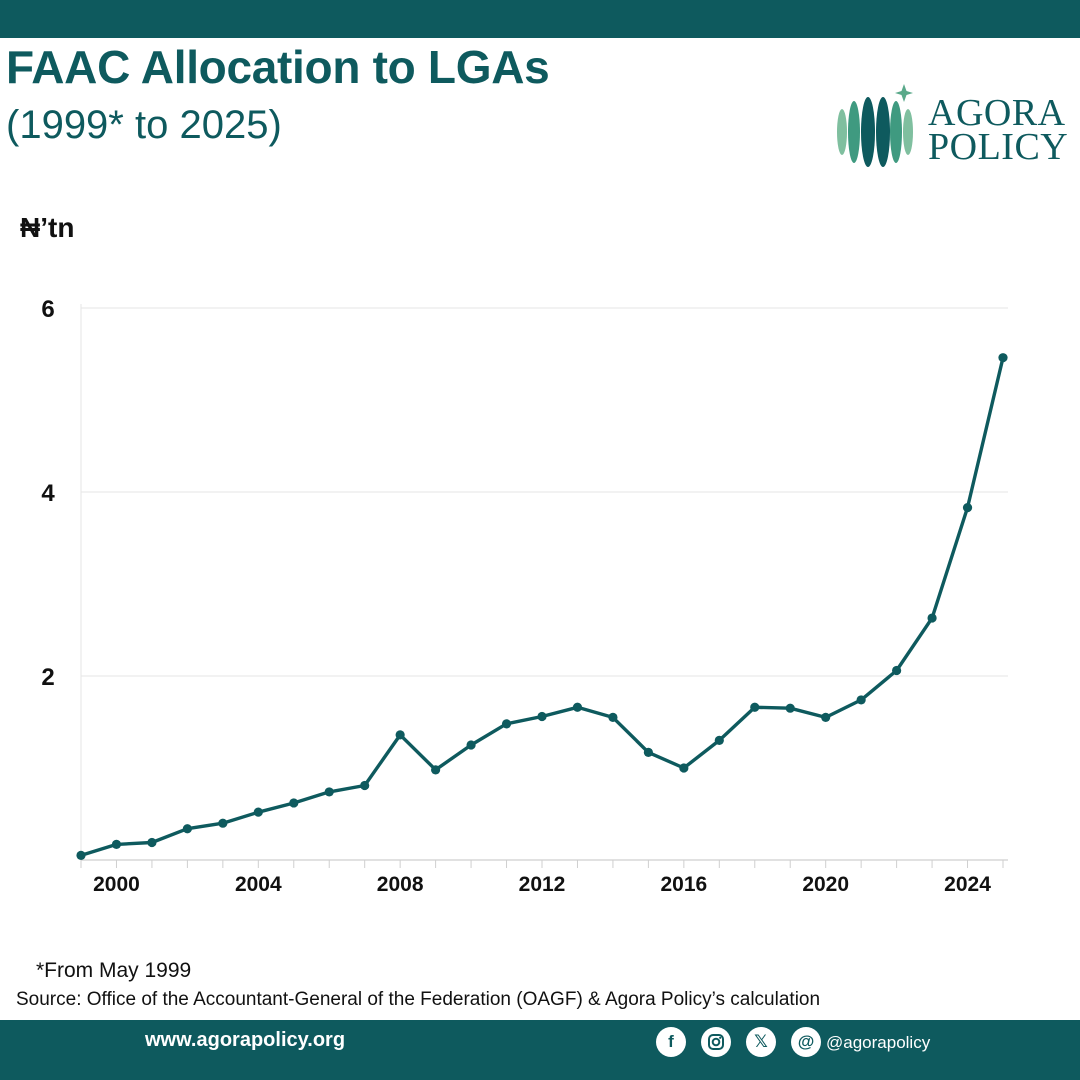  Describe the element at coordinates (400, 735) in the screenshot. I see `data-point-2008` at that location.